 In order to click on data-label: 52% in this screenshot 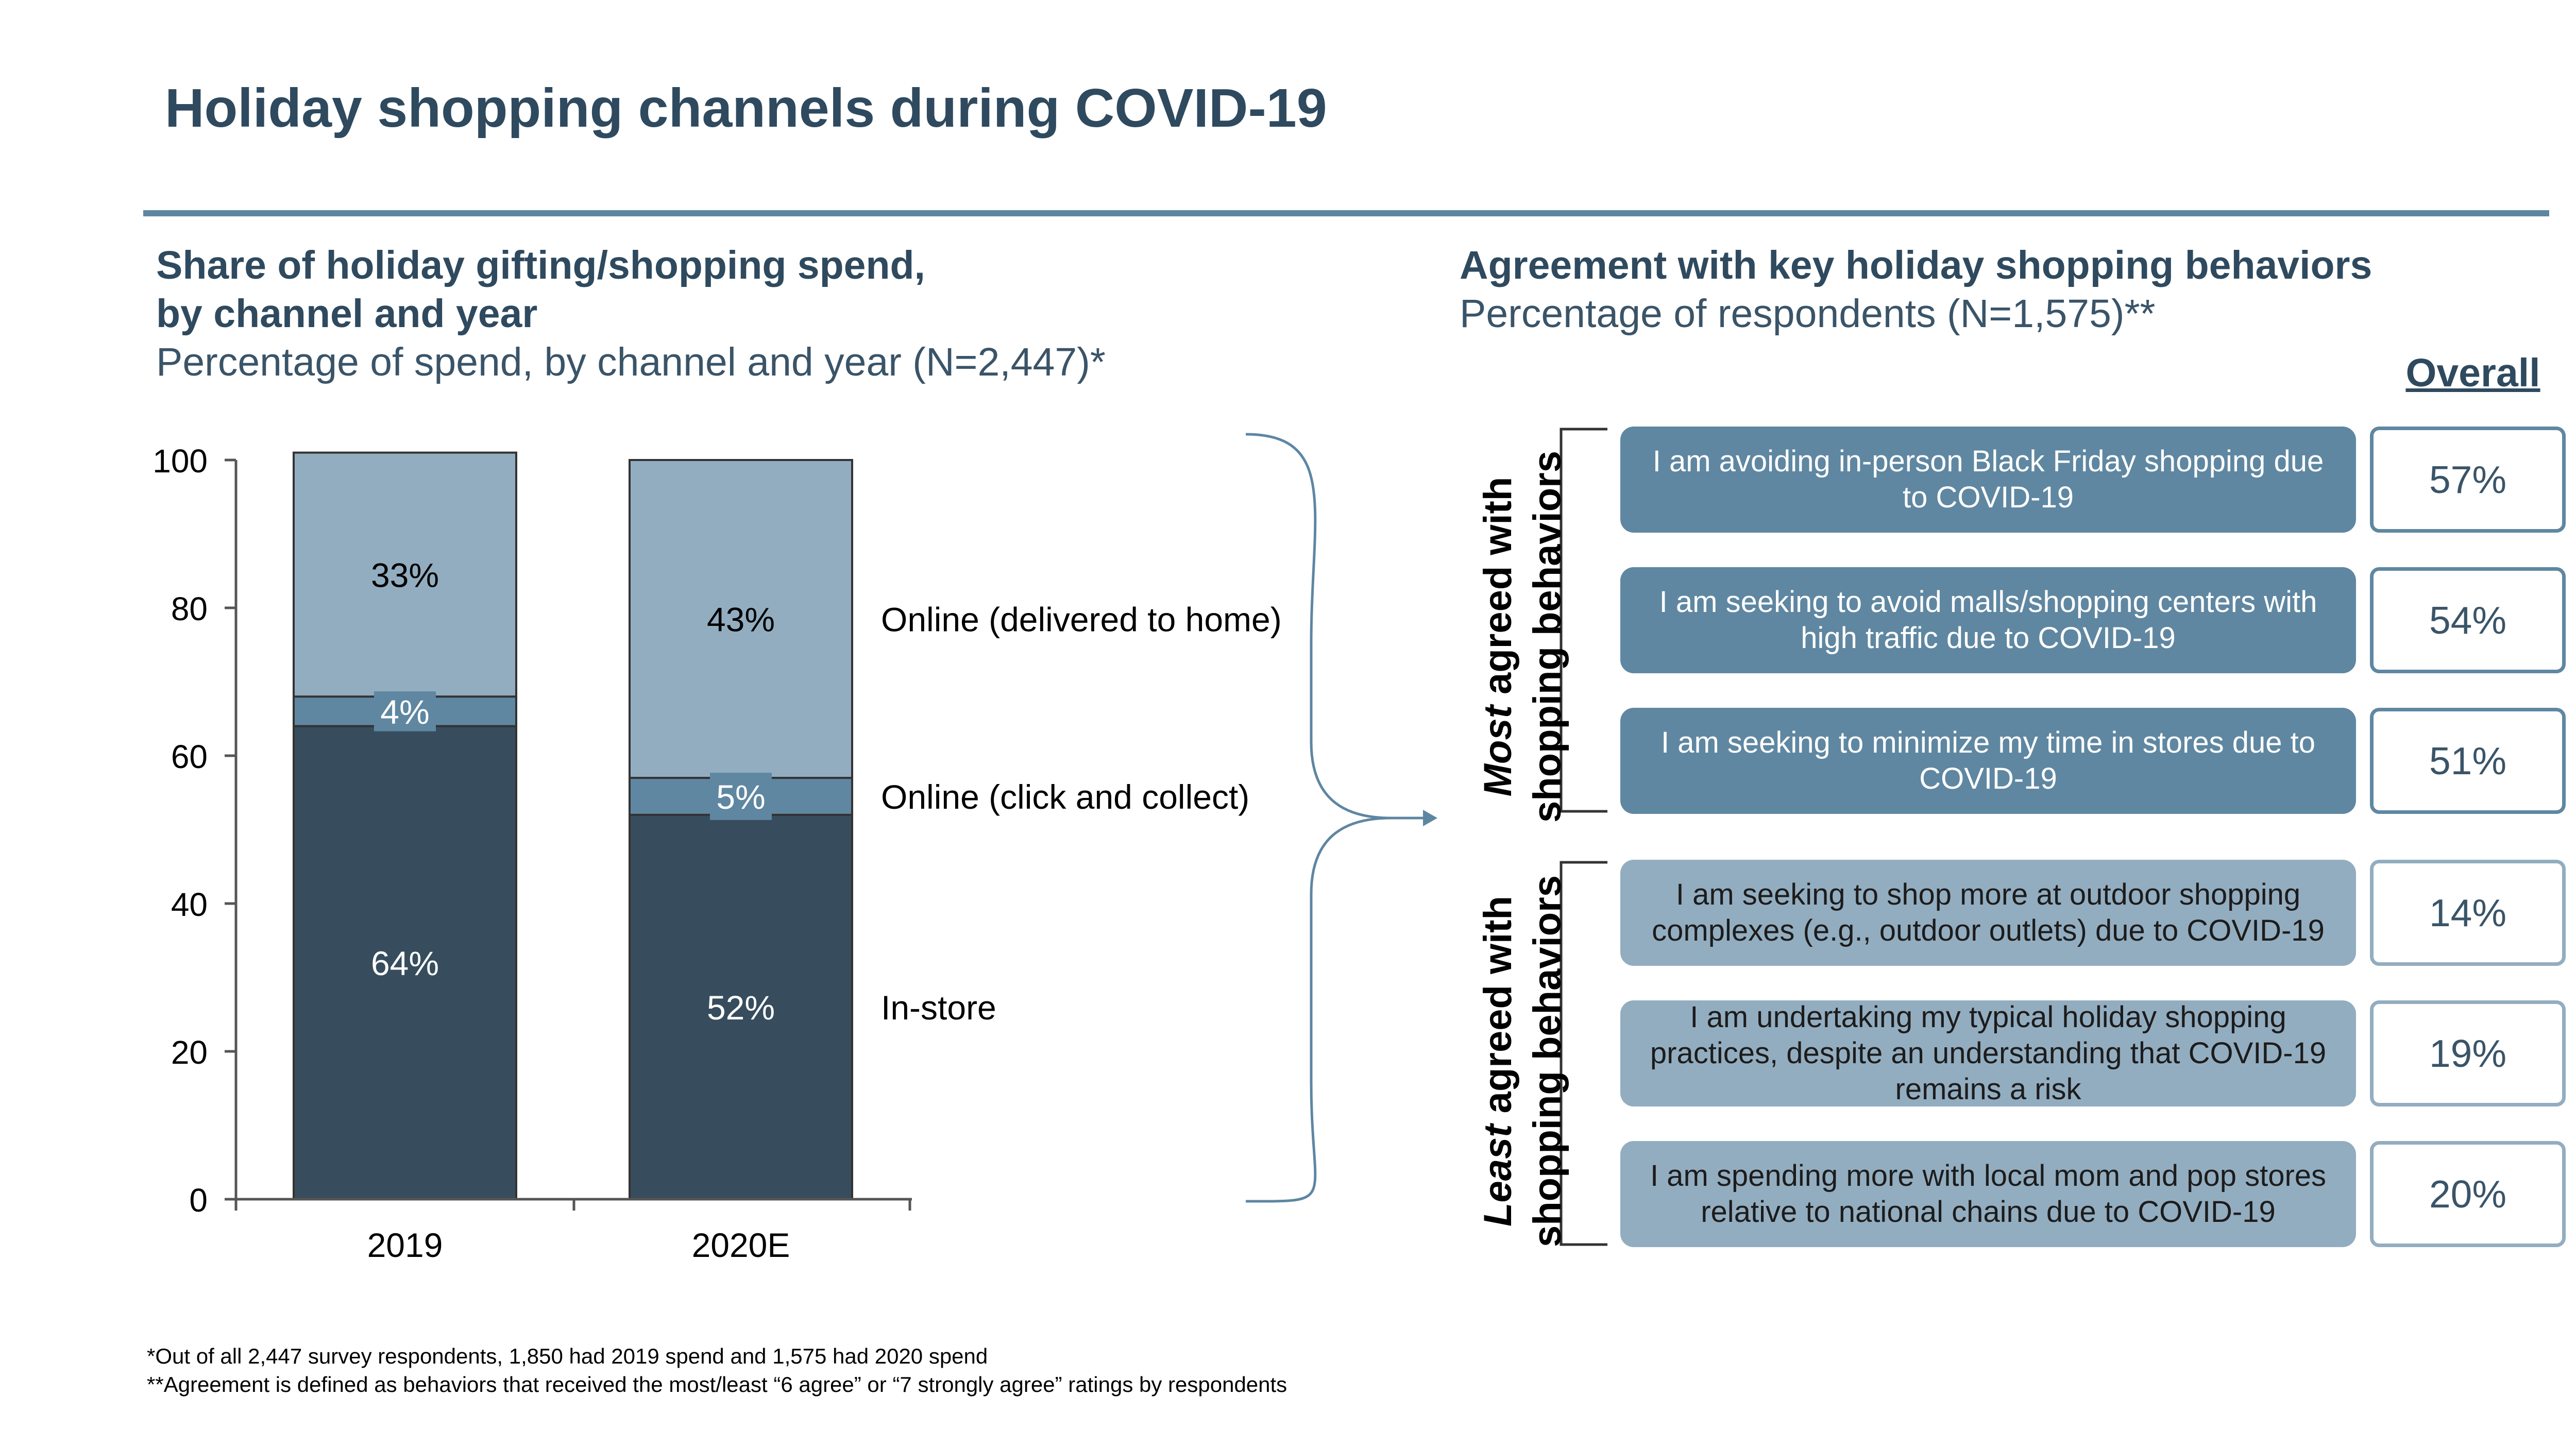, I will do `click(741, 1008)`.